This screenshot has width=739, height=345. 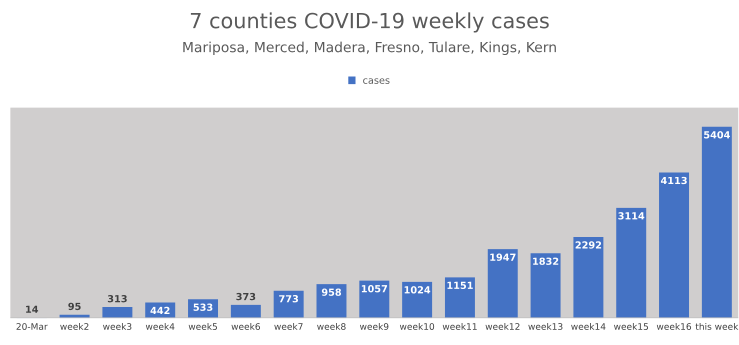 I want to click on data-label: 1947, so click(x=503, y=257).